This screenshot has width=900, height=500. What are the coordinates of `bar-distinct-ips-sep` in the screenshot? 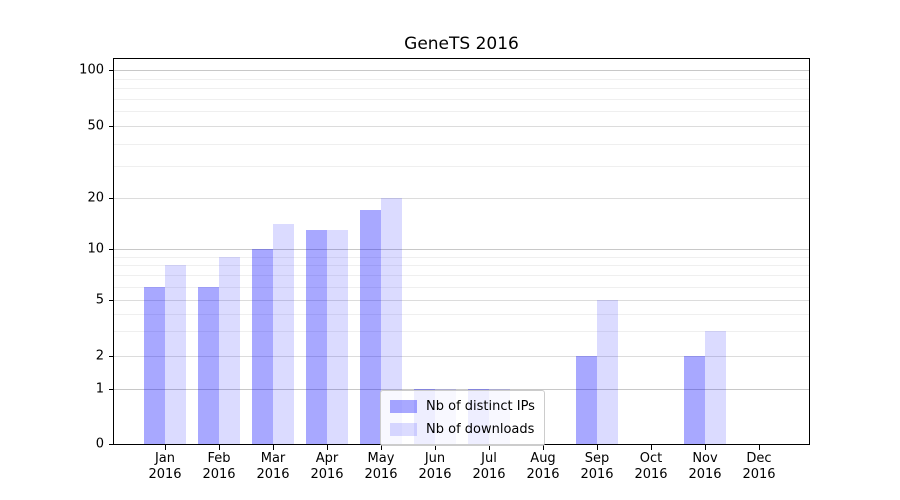 It's located at (586, 400).